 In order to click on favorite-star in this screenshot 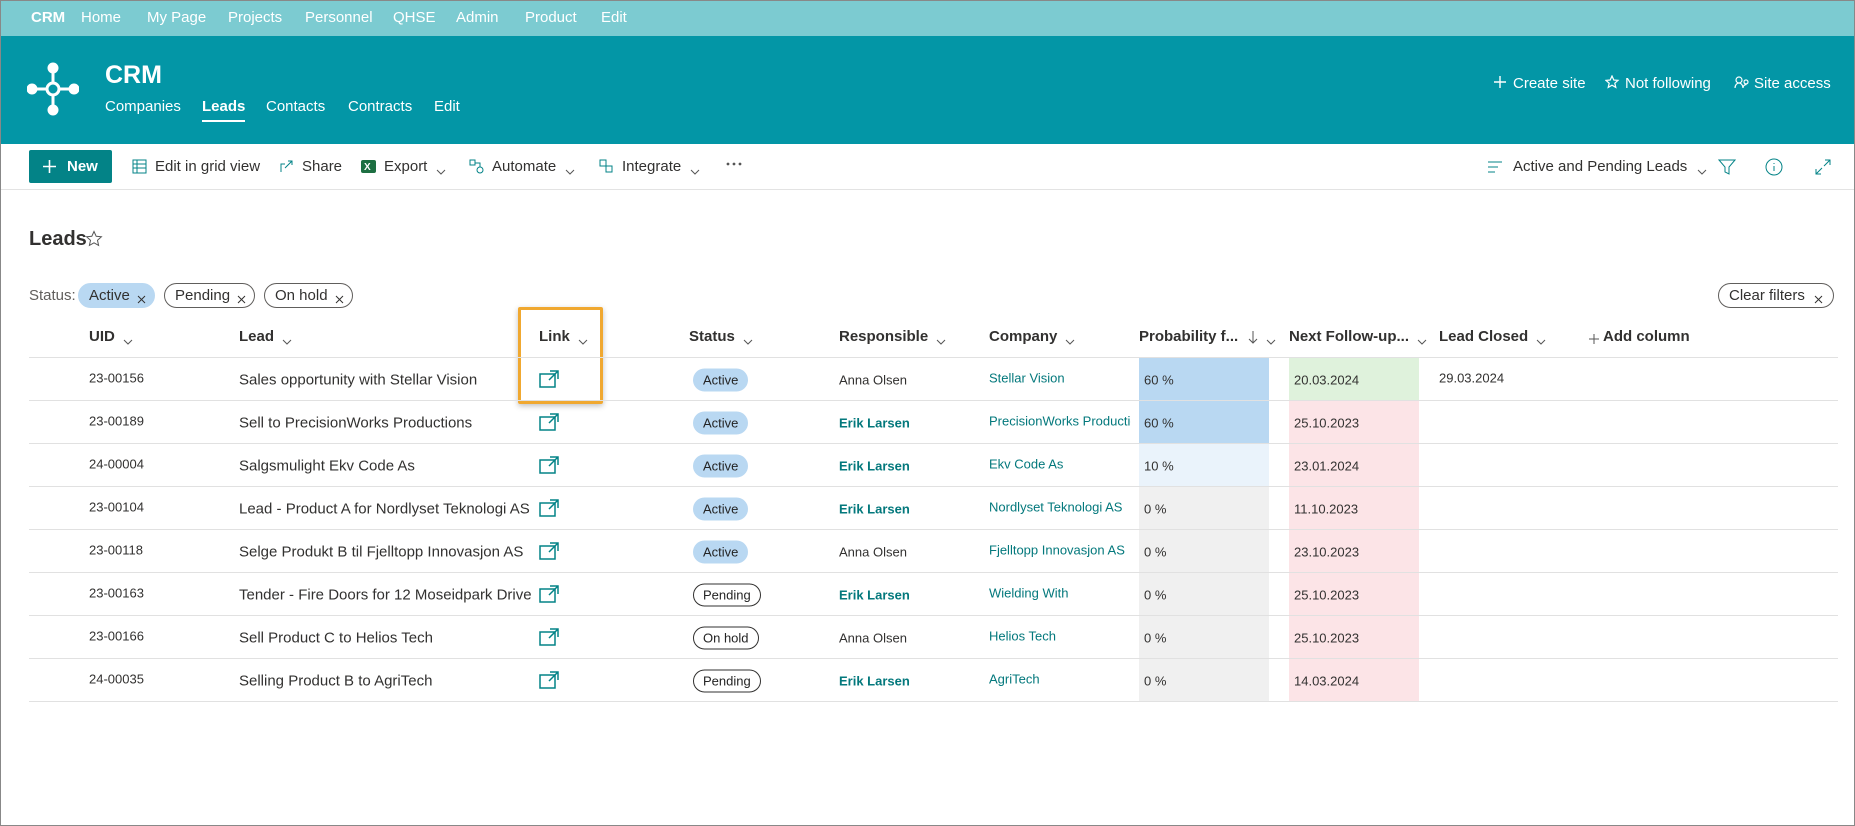, I will do `click(94, 241)`.